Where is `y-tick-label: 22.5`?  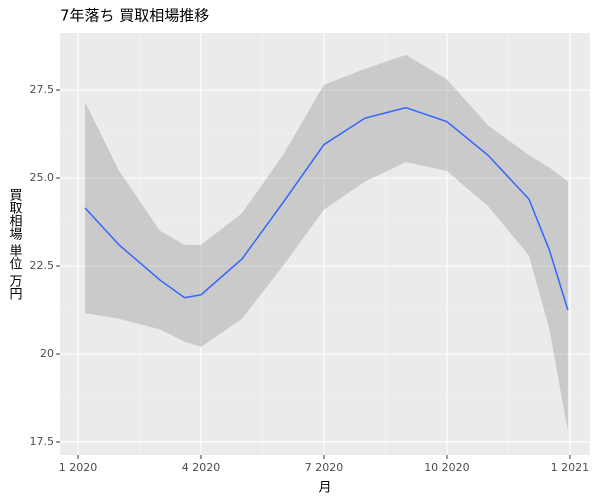
y-tick-label: 22.5 is located at coordinates (42, 265).